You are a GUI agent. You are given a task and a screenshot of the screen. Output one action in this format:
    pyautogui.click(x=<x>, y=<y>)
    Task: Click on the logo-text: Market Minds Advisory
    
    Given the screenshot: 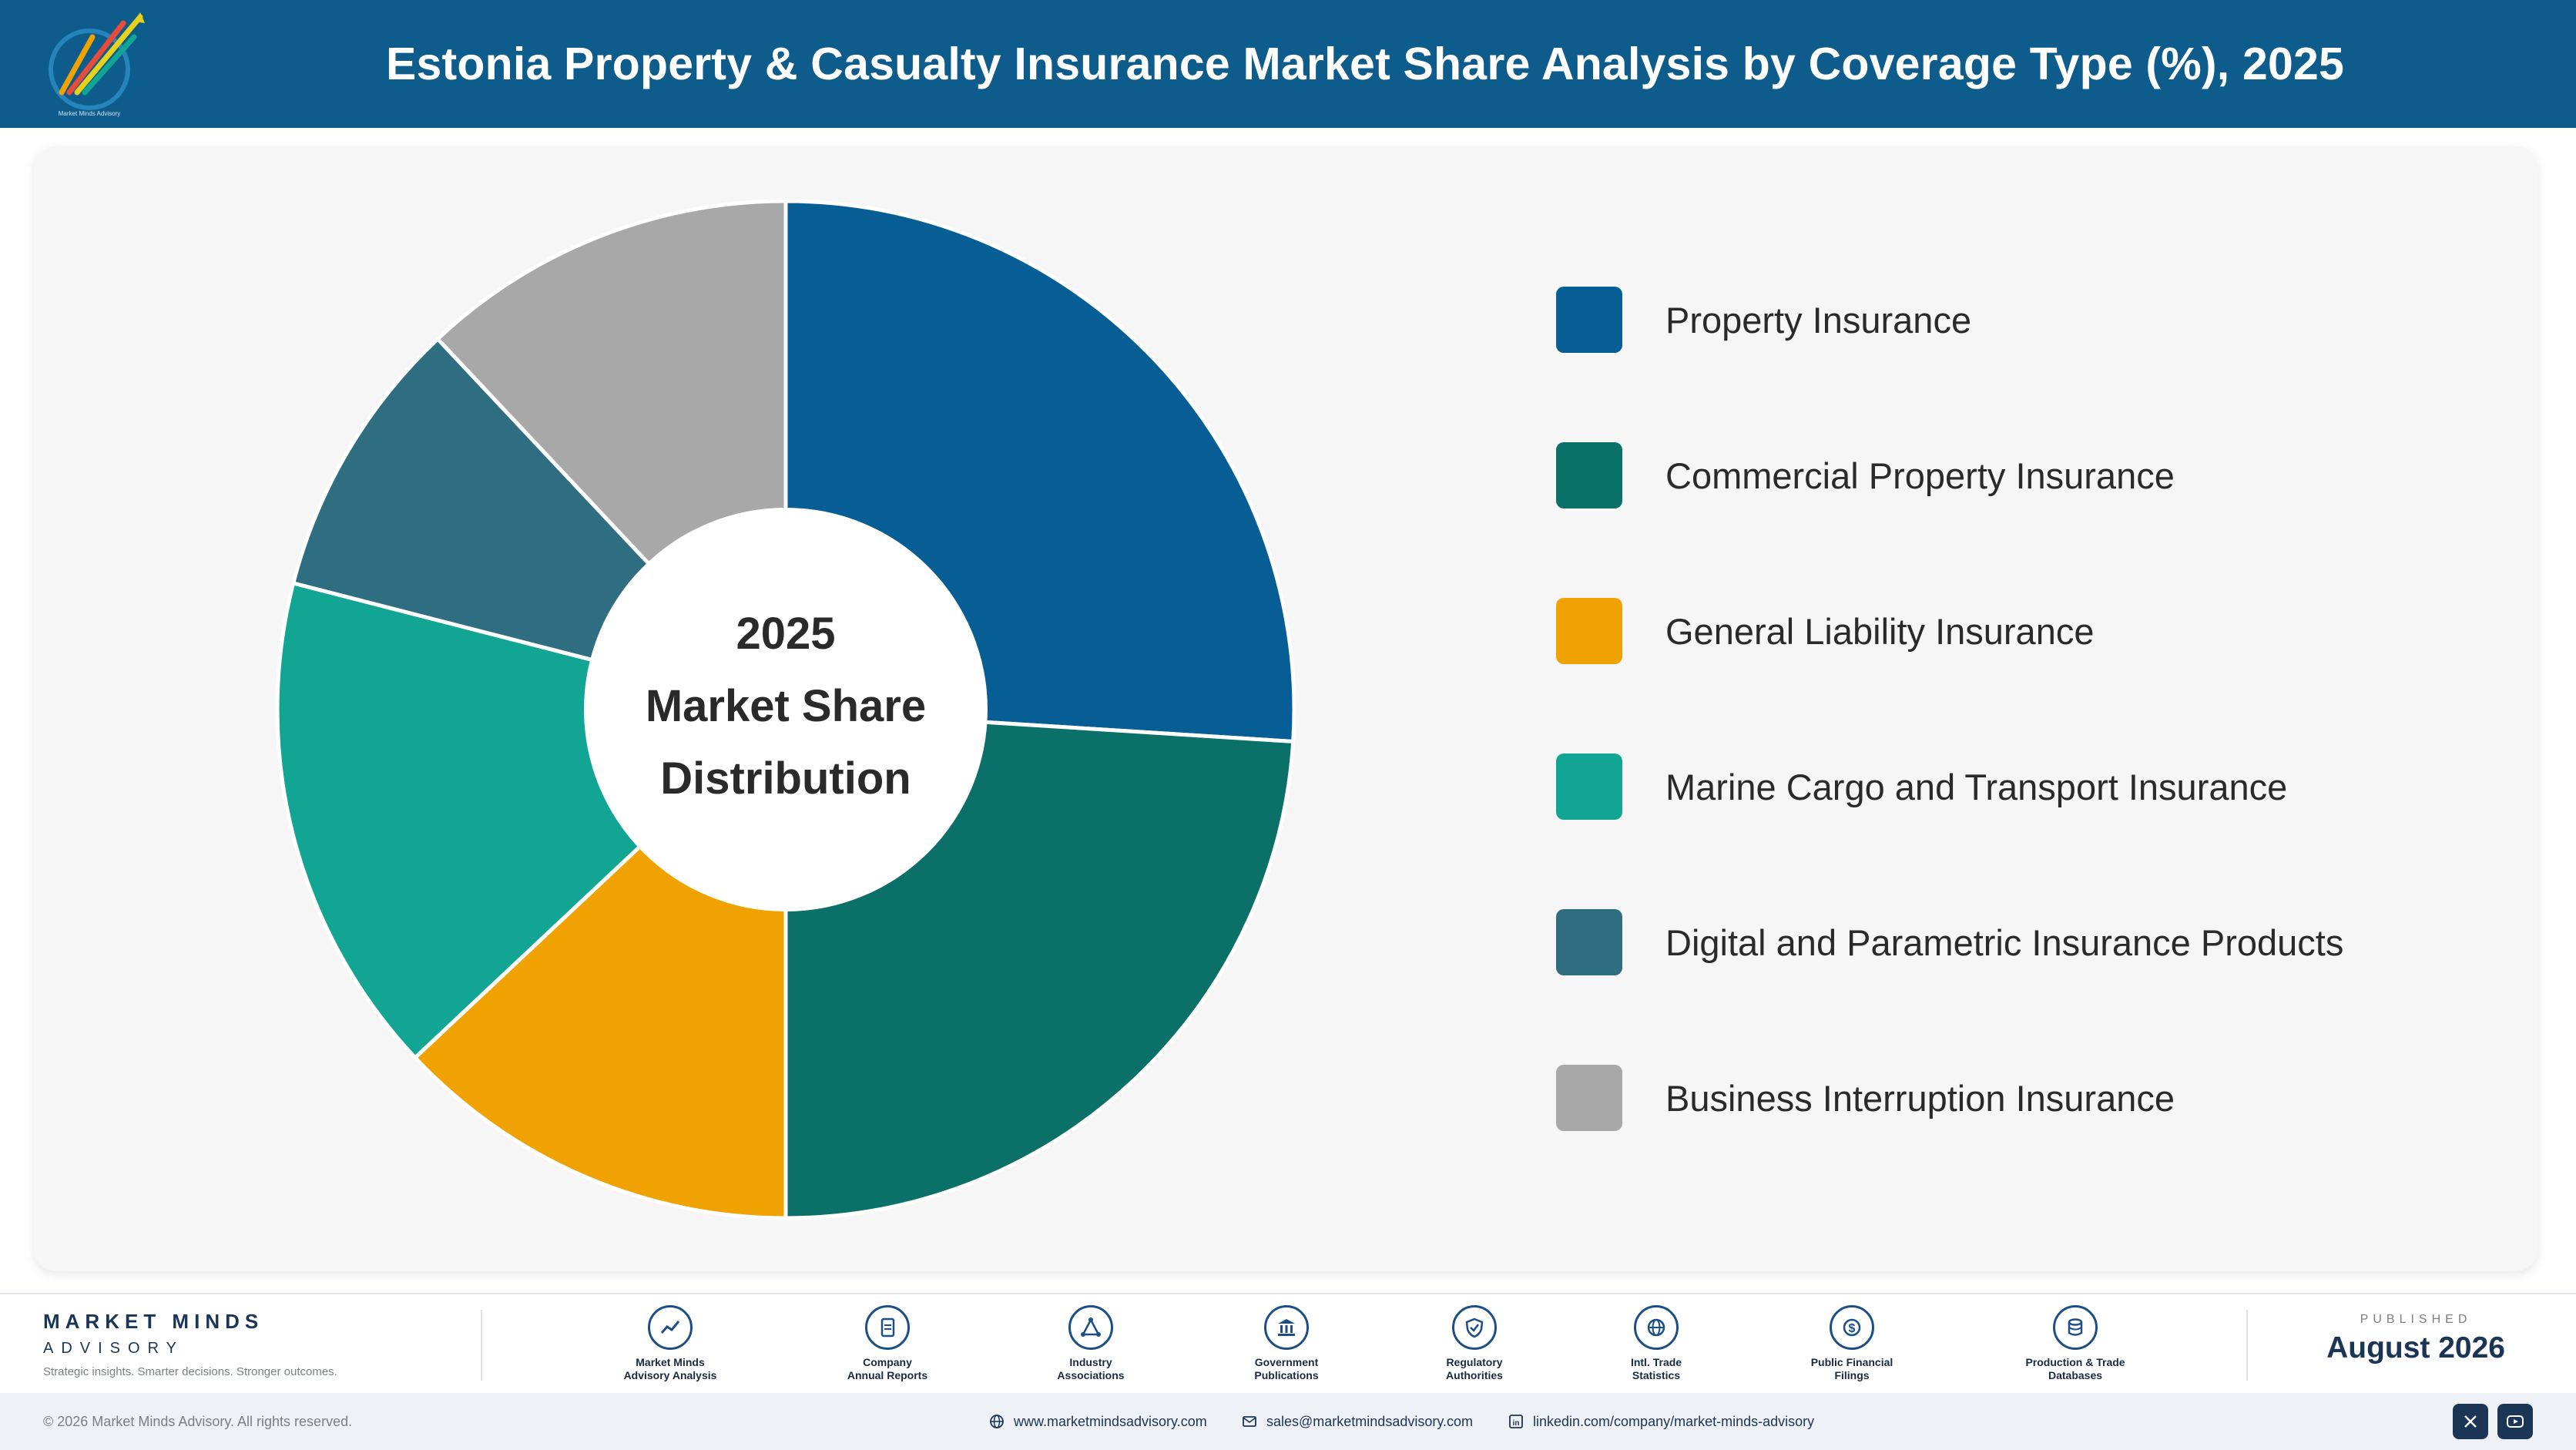 What is the action you would take?
    pyautogui.click(x=89, y=113)
    